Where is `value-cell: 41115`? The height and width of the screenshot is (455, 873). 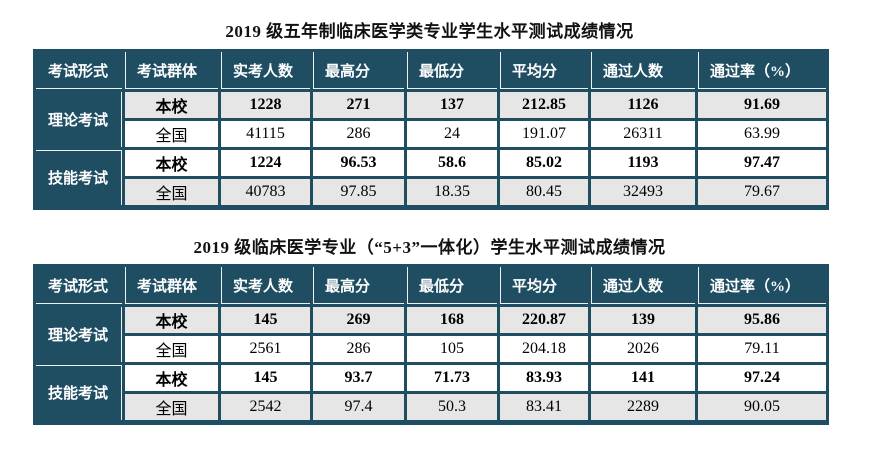 value-cell: 41115 is located at coordinates (265, 134).